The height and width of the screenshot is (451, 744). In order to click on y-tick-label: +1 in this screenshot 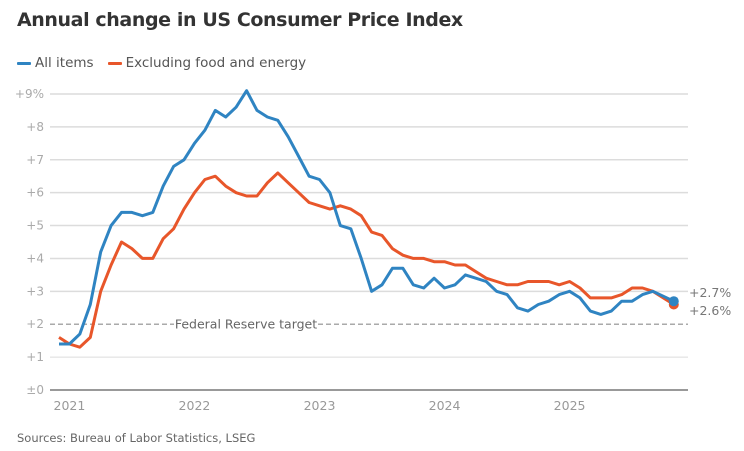, I will do `click(35, 357)`.